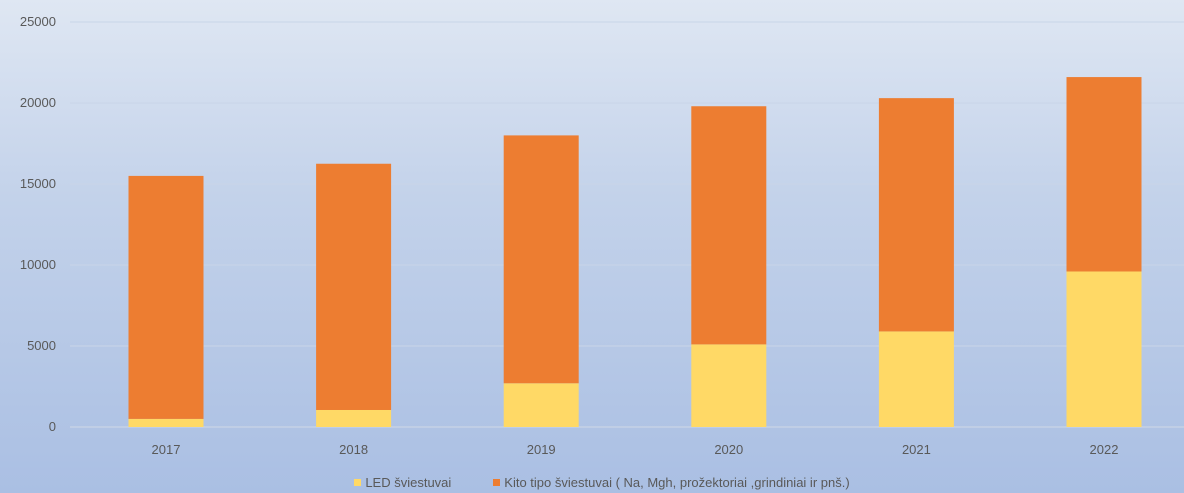 This screenshot has width=1184, height=493. I want to click on legend-swatch-led, so click(358, 482).